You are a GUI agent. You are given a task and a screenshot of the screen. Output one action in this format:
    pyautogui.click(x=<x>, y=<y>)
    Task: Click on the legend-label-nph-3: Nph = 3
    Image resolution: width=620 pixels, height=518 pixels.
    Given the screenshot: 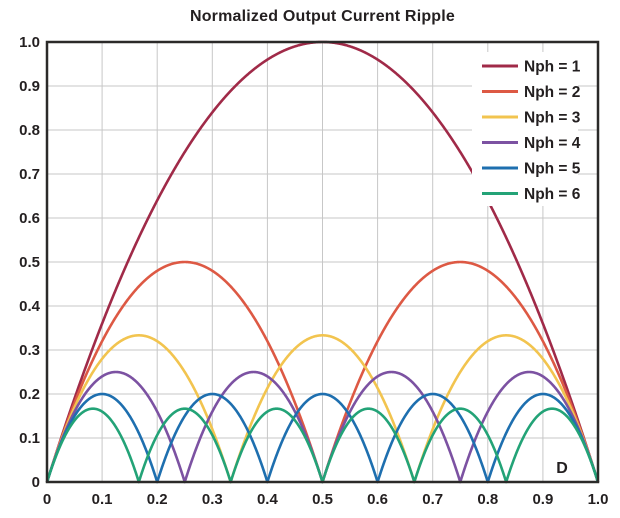 What is the action you would take?
    pyautogui.click(x=552, y=118)
    